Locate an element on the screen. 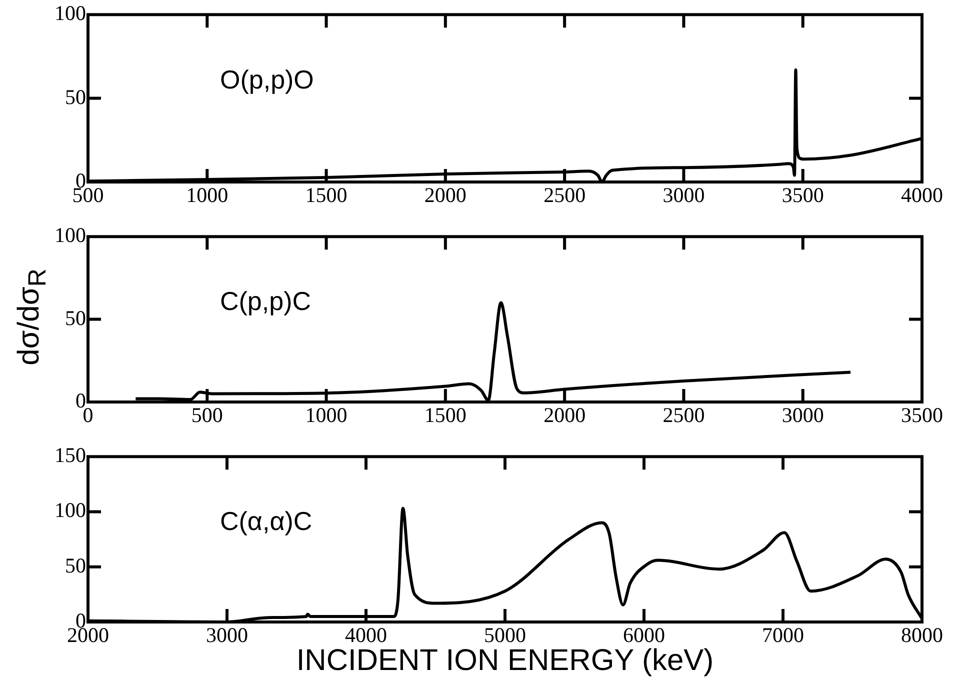  y-tick-label: 150 is located at coordinates (70, 455).